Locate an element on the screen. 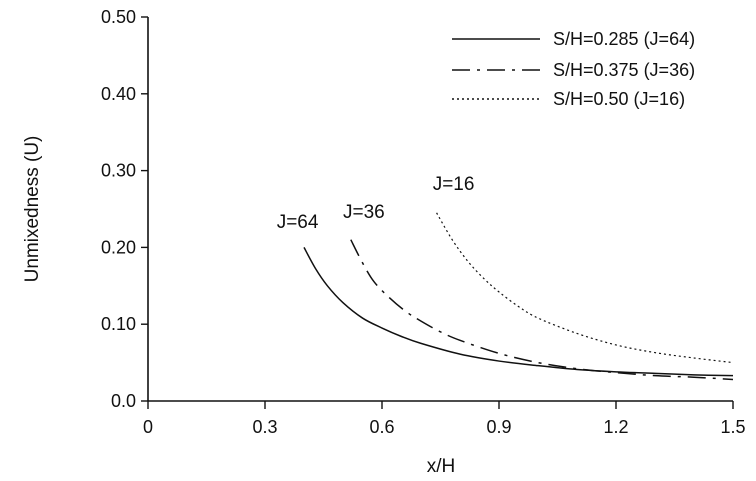 The height and width of the screenshot is (481, 756). curve-label: J=64 is located at coordinates (298, 222).